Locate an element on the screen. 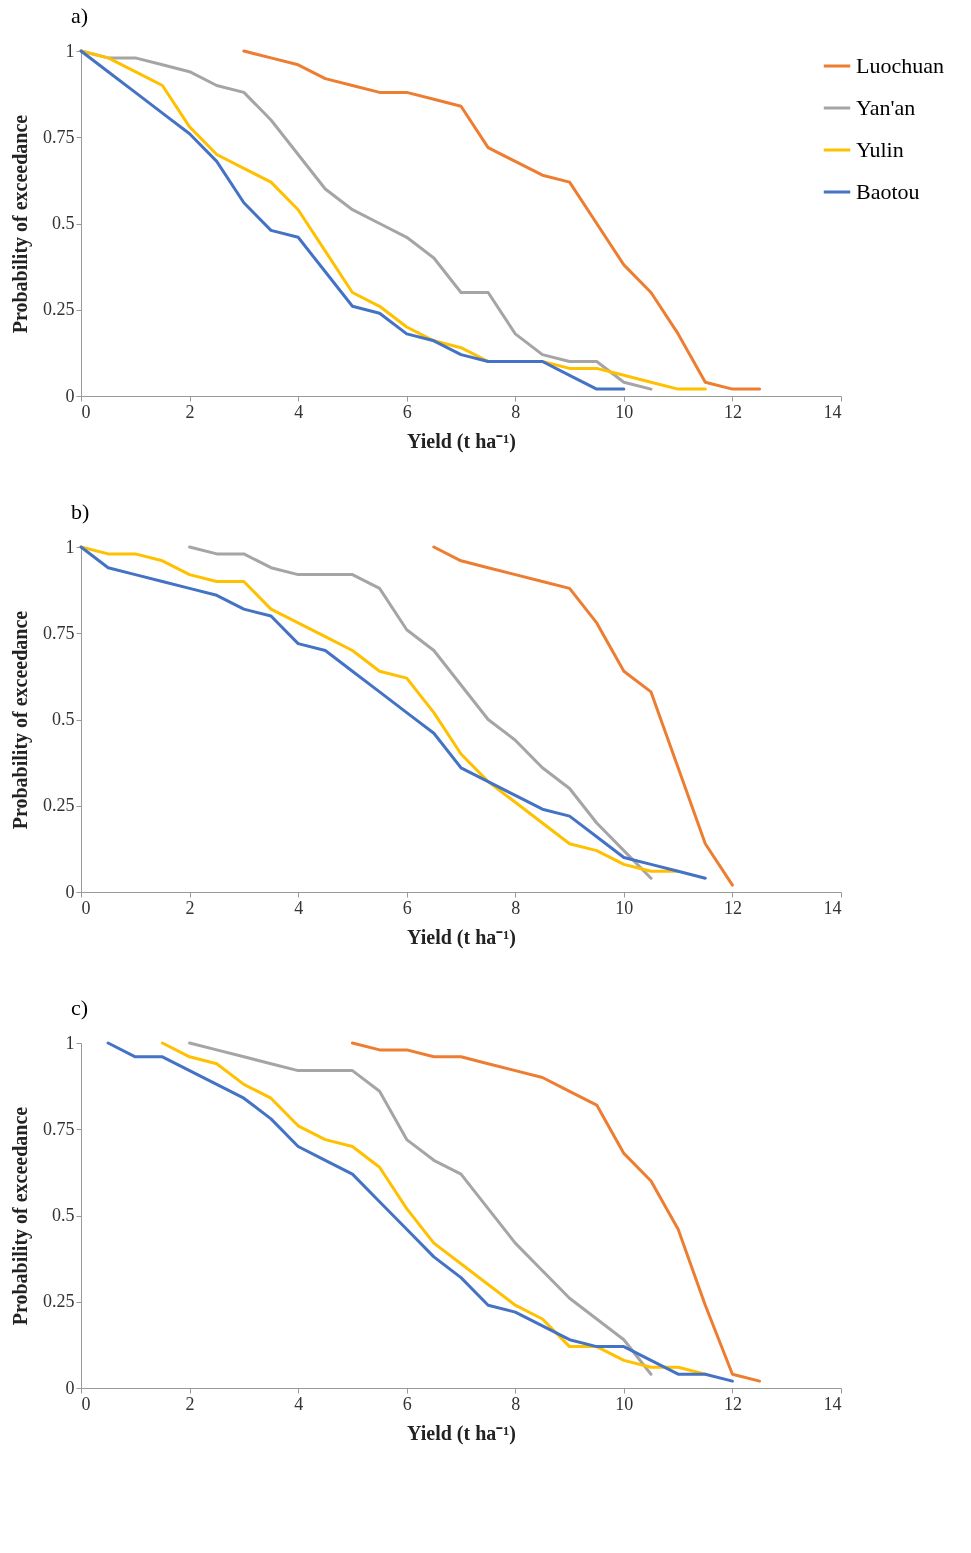 Image resolution: width=971 pixels, height=1553 pixels. legend-label: Baotou is located at coordinates (888, 191).